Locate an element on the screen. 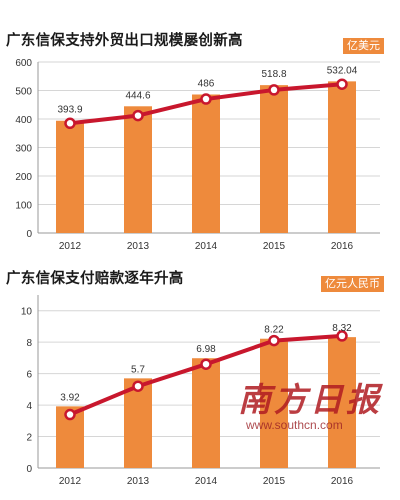 This screenshot has height=500, width=400. watermark-url: www.southcn.com is located at coordinates (294, 425).